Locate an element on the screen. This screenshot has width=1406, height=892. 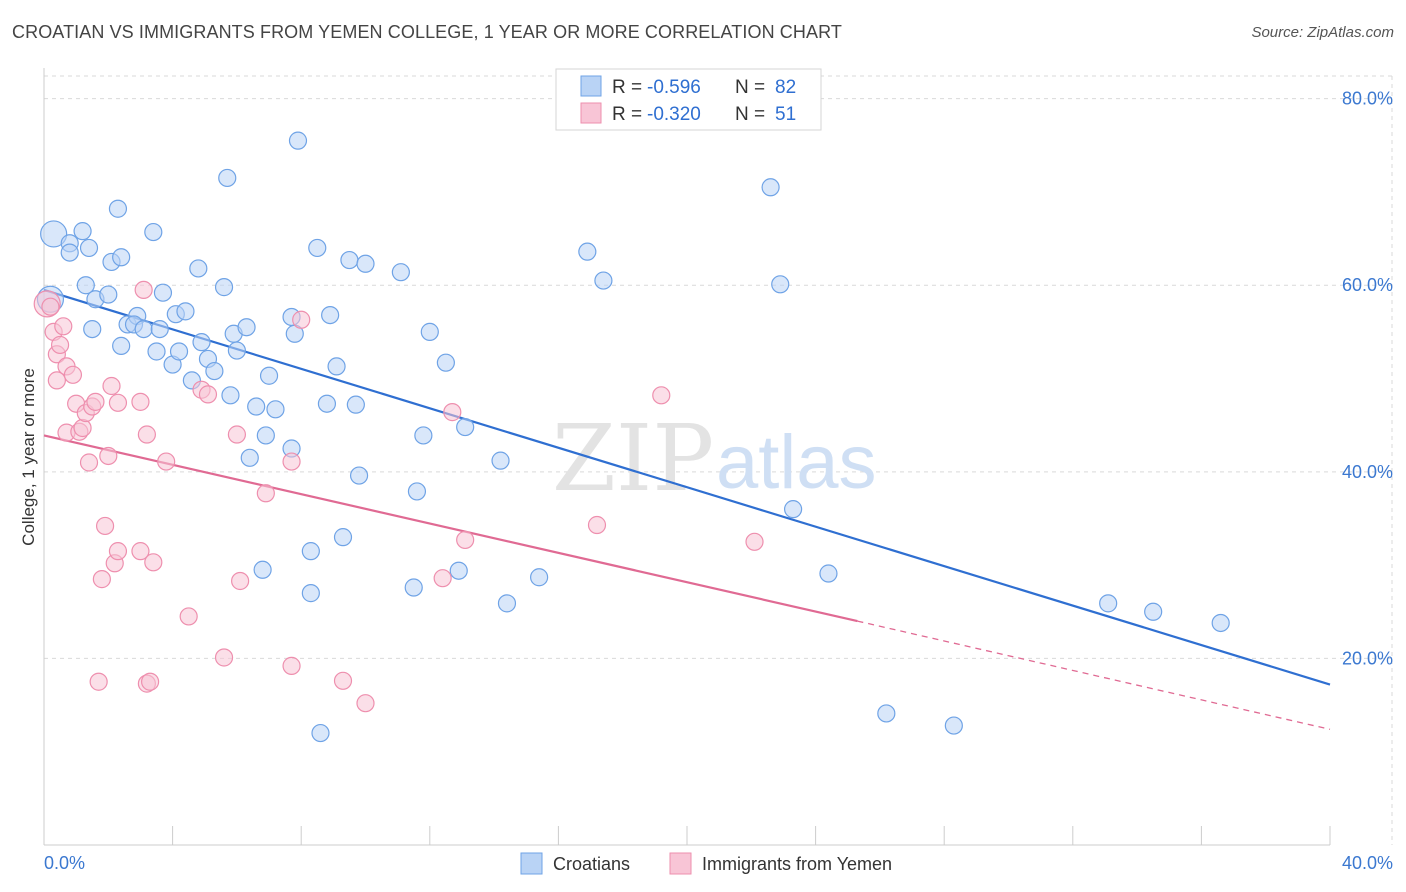
y-tick-label: 60.0% is located at coordinates (1367, 285).